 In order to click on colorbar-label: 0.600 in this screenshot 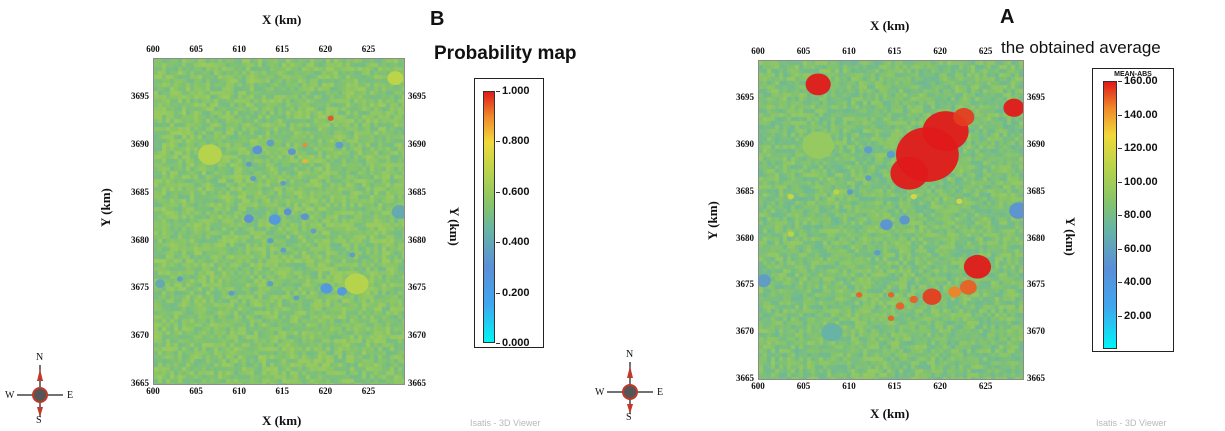, I will do `click(516, 191)`.